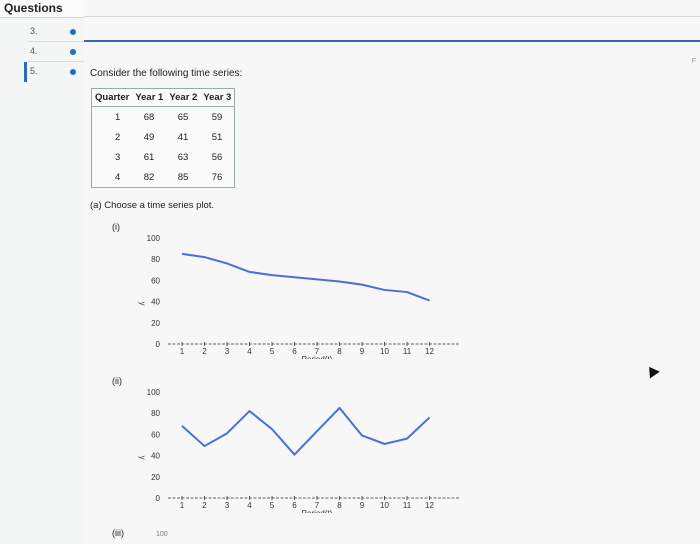 This screenshot has width=700, height=544. I want to click on time-series-plot-option-ii: 020406080100y123456789101112Period(t), so click(302, 445).